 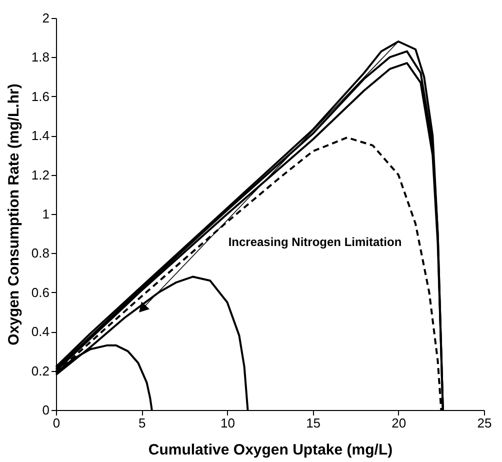 What do you see at coordinates (40, 370) in the screenshot?
I see `y-tick-label: 0.2` at bounding box center [40, 370].